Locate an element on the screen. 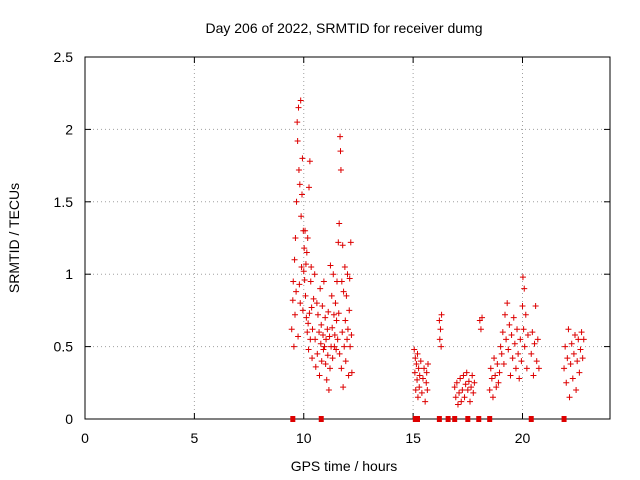  x-tick-label: 5 is located at coordinates (194, 438).